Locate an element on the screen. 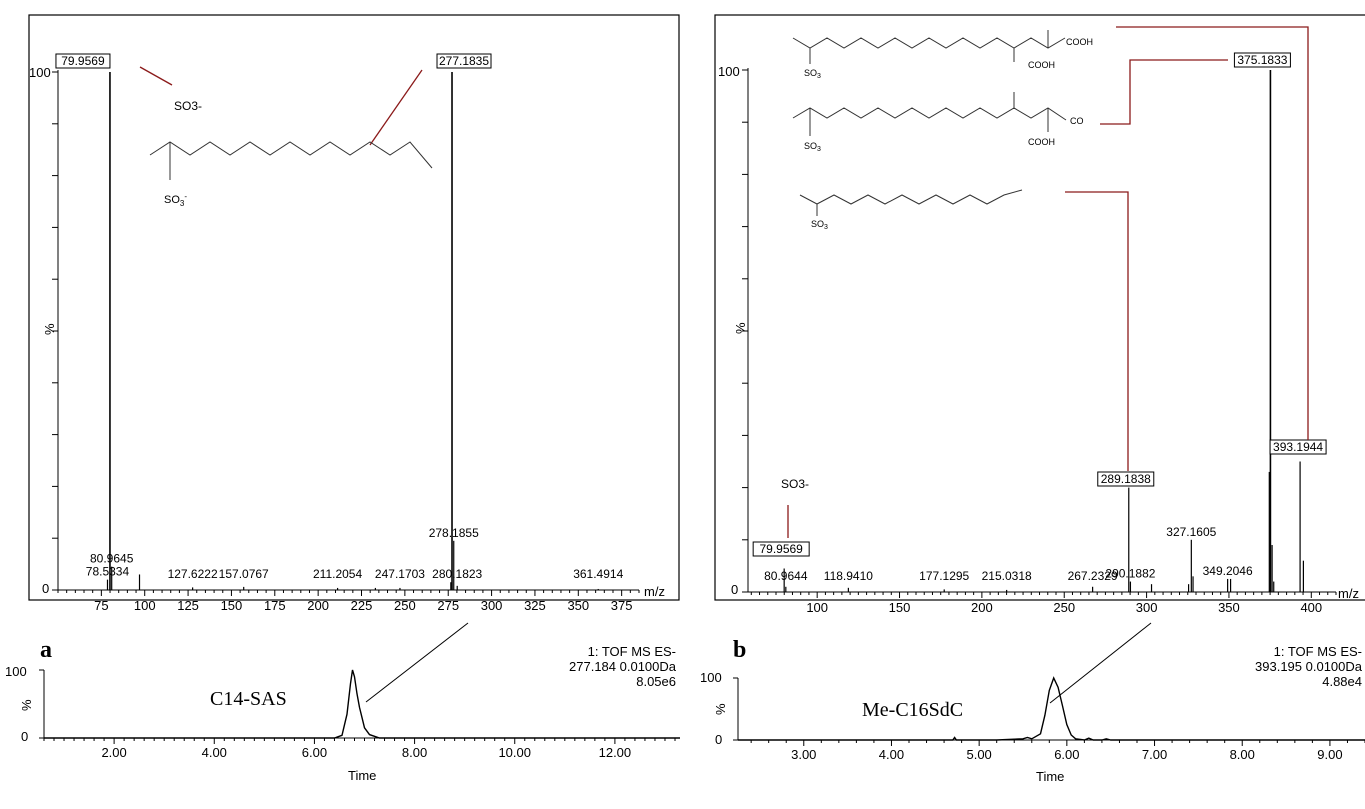 This screenshot has width=1365, height=809. boxed-peak-label: 79.9569 is located at coordinates (83, 61).